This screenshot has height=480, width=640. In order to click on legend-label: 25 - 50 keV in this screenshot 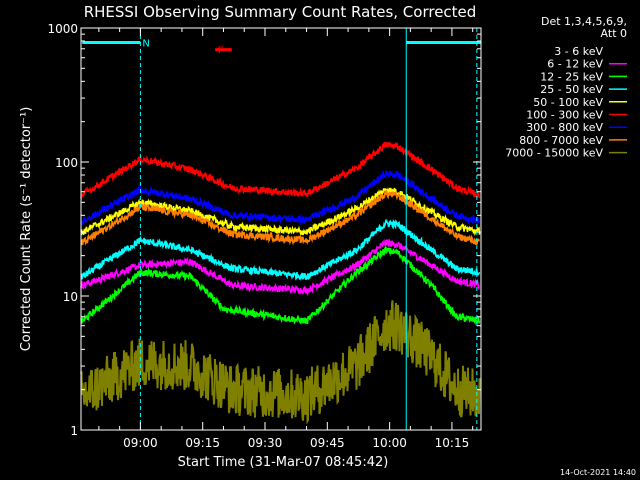, I will do `click(571, 89)`.